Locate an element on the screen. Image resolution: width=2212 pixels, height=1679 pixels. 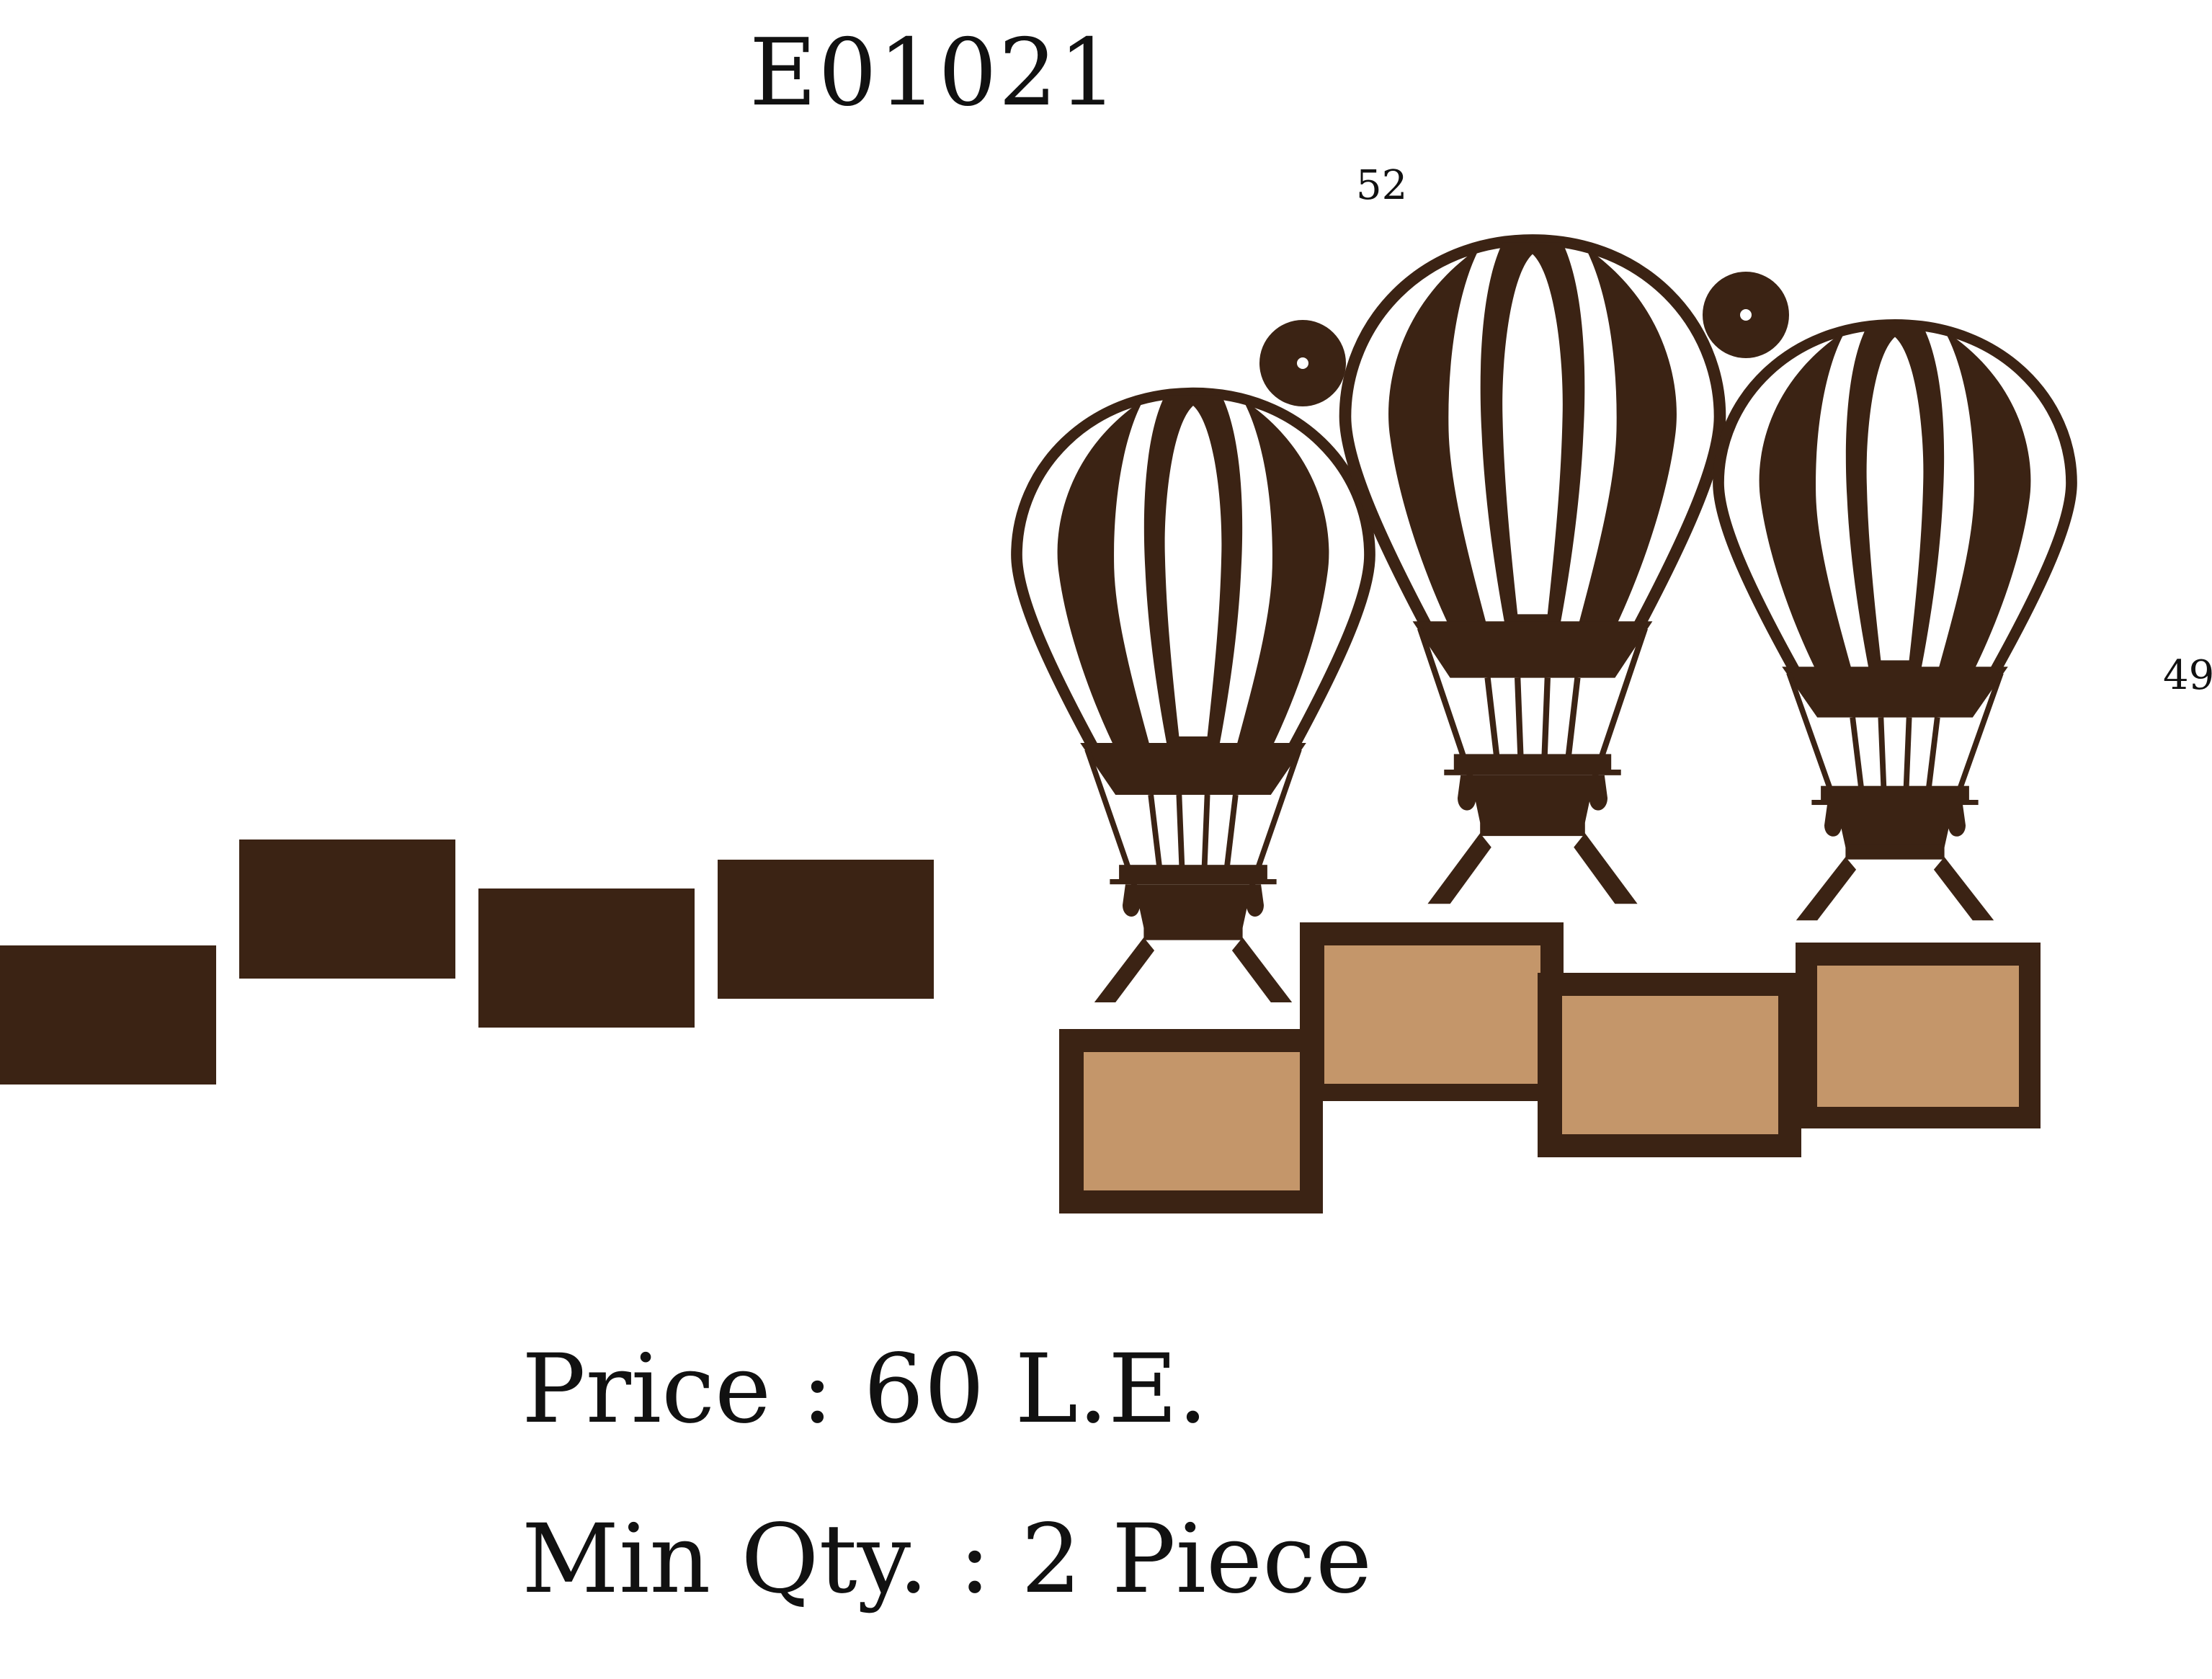
photo-frame-center-left is located at coordinates (1432, 1011).